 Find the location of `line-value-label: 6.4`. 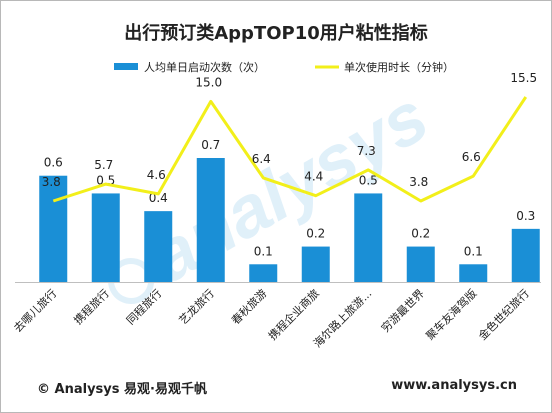

line-value-label: 6.4 is located at coordinates (261, 159).